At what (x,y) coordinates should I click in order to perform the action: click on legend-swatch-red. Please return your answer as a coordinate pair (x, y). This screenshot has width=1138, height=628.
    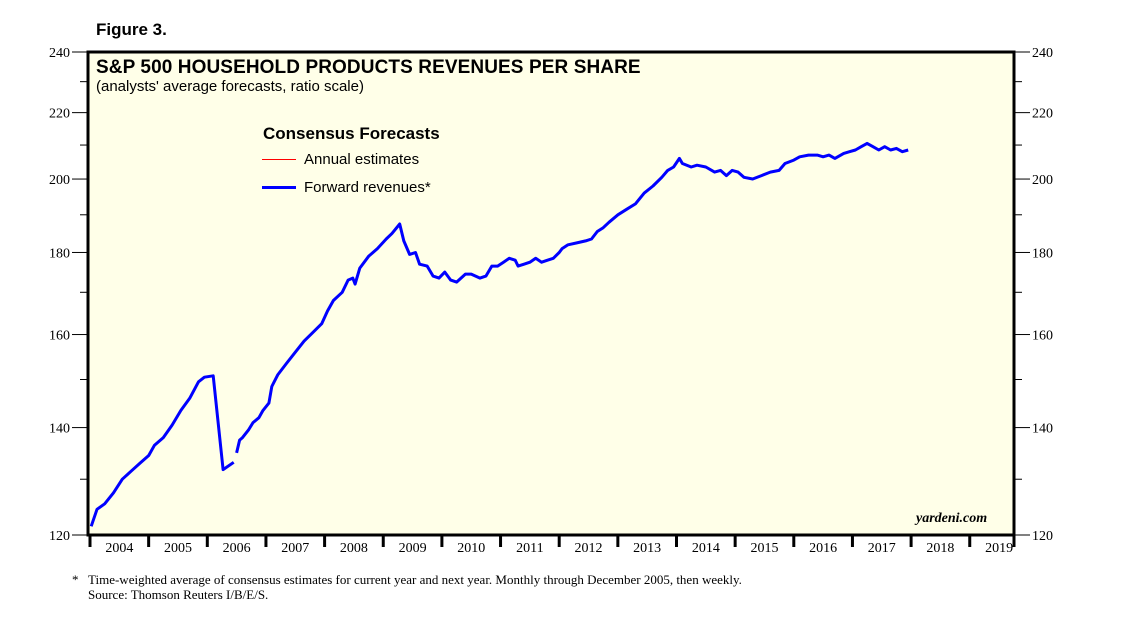
    Looking at the image, I should click on (279, 159).